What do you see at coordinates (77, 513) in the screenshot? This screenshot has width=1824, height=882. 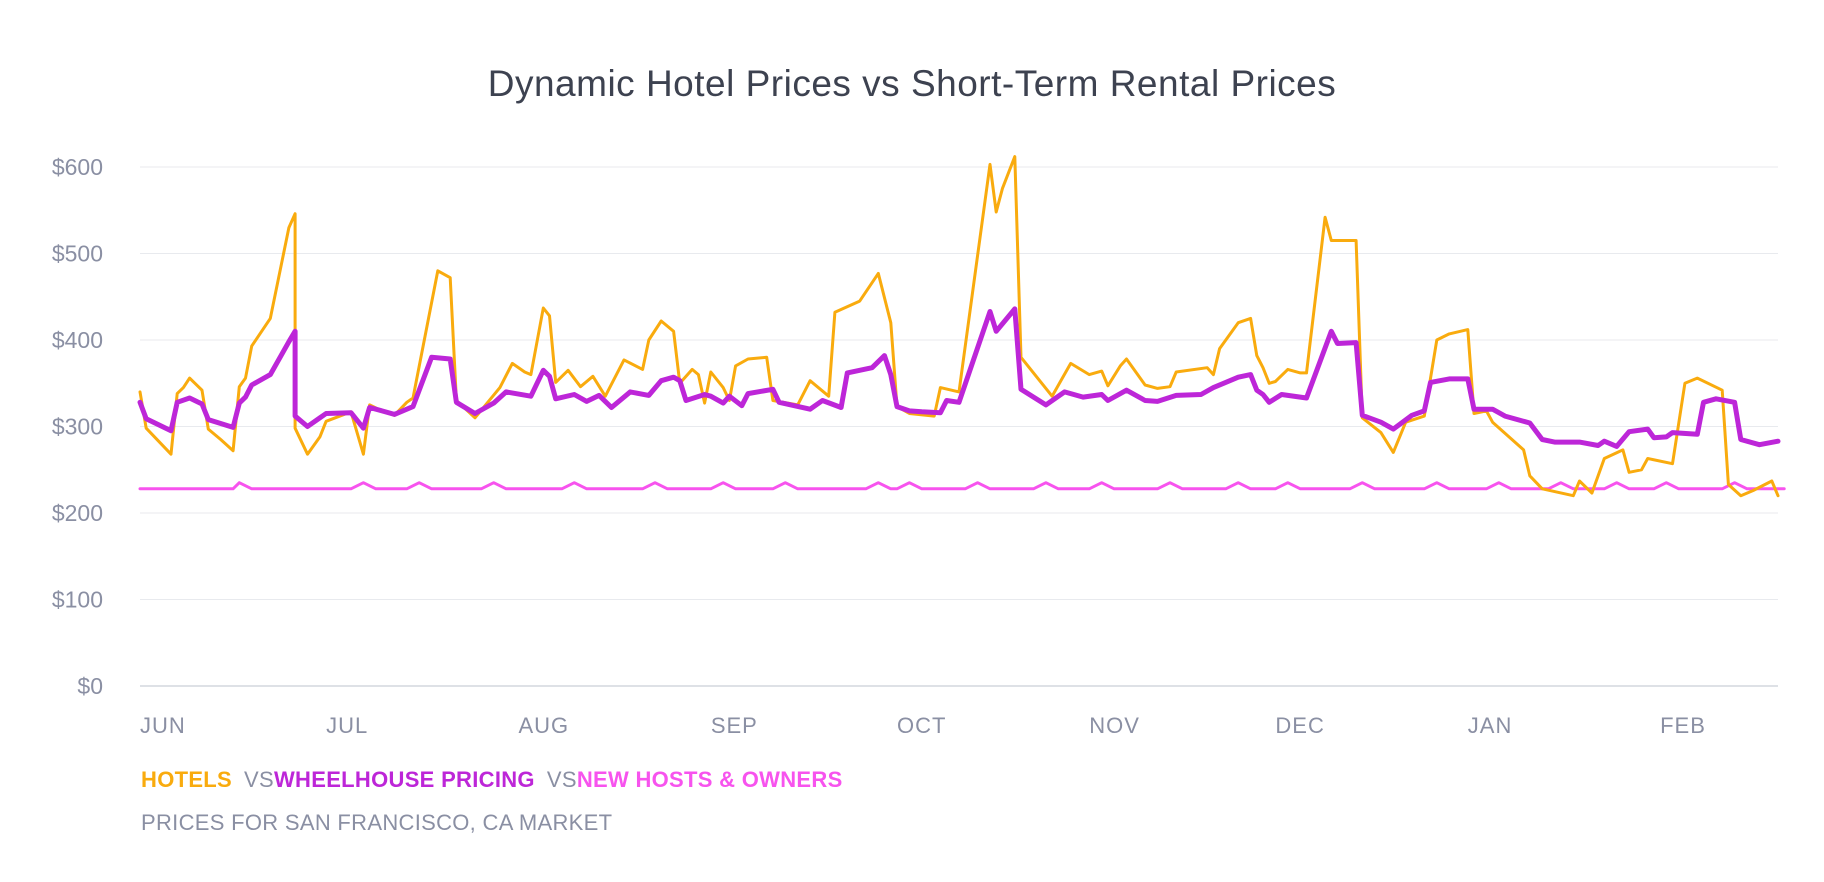 I see `y-tick-label: $200` at bounding box center [77, 513].